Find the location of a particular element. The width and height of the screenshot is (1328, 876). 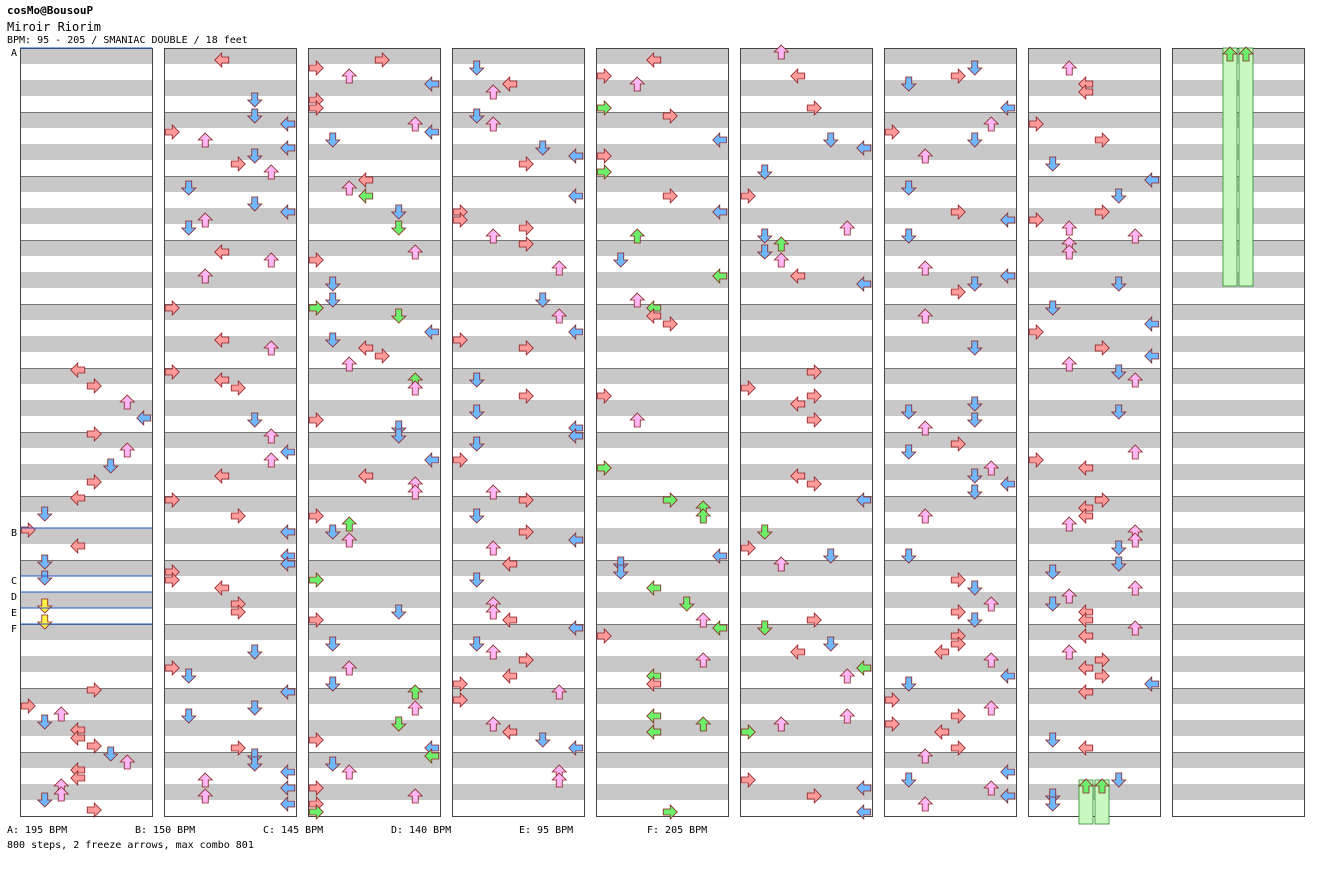

column-border is located at coordinates (950, 432).